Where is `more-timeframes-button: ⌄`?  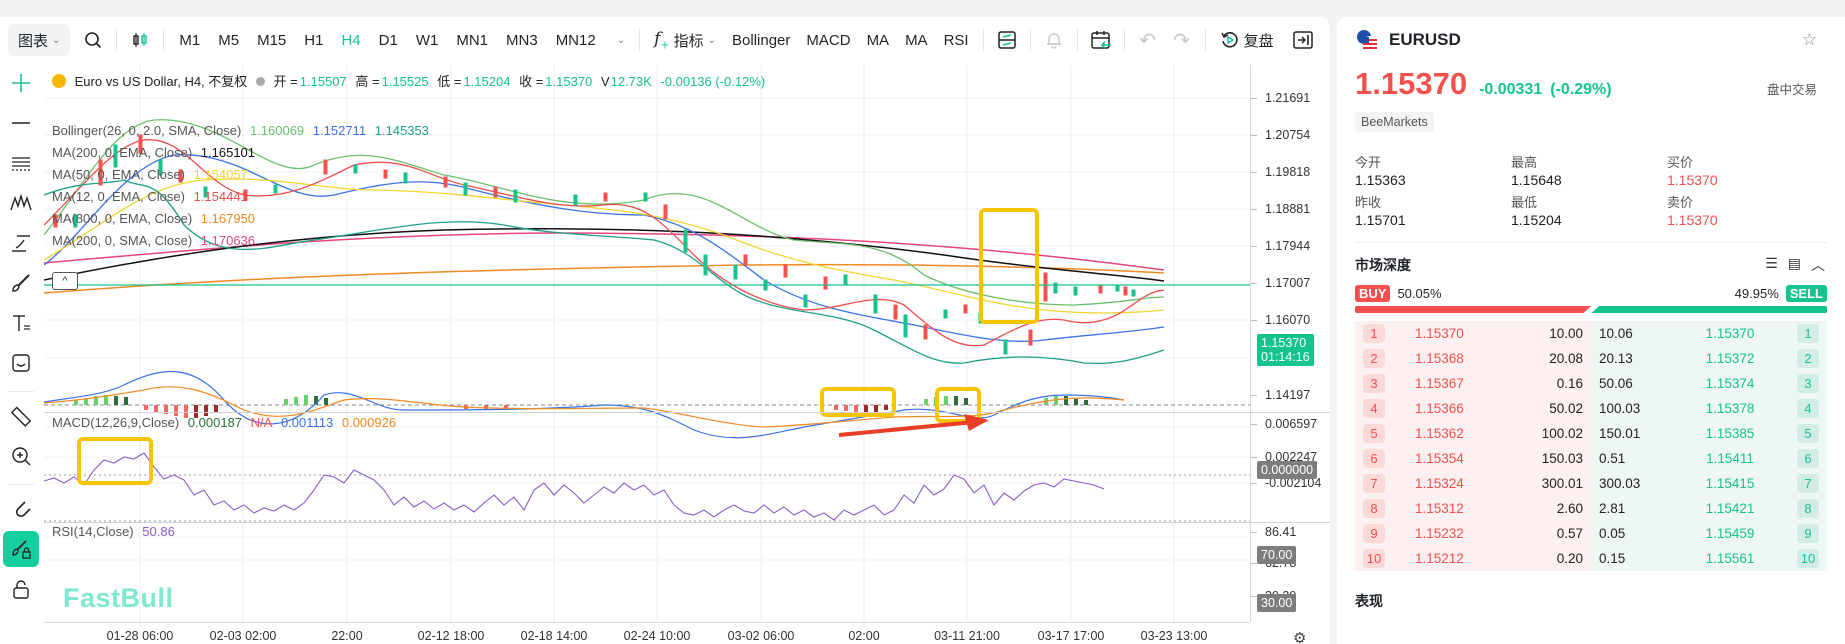 more-timeframes-button: ⌄ is located at coordinates (619, 40).